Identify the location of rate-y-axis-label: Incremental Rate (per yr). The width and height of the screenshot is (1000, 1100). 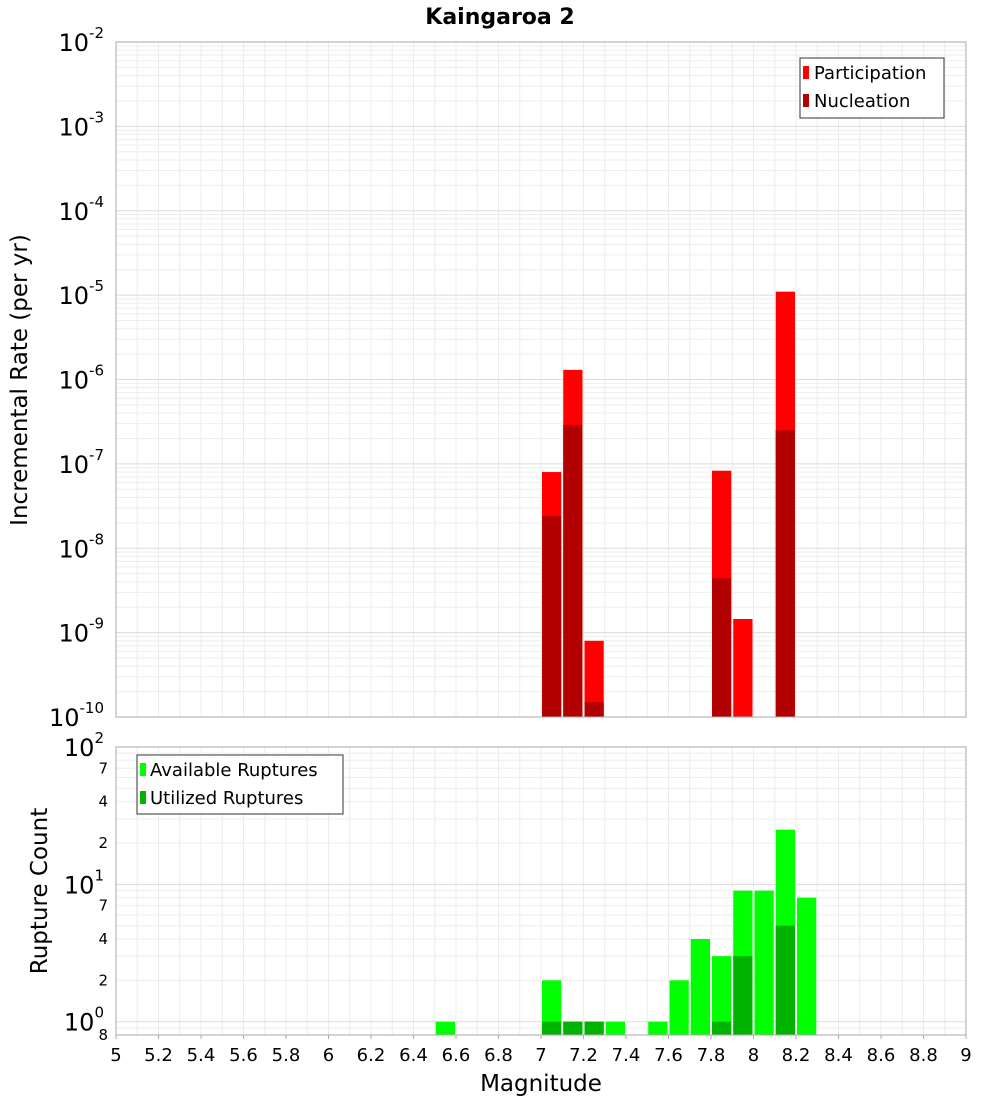
(20, 380).